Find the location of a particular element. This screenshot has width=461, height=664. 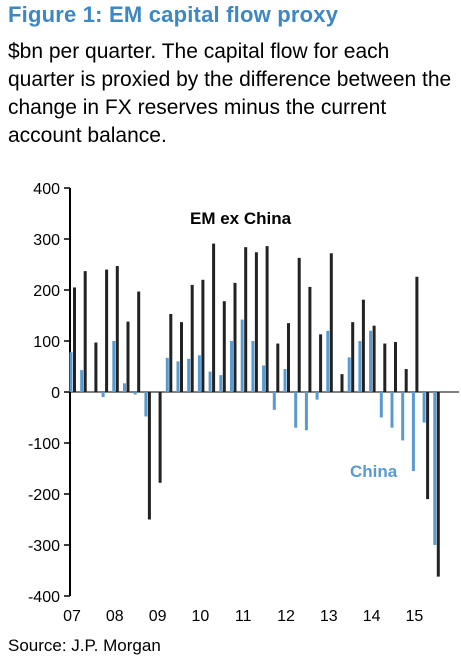

x-tick-label: 12 is located at coordinates (286, 616).